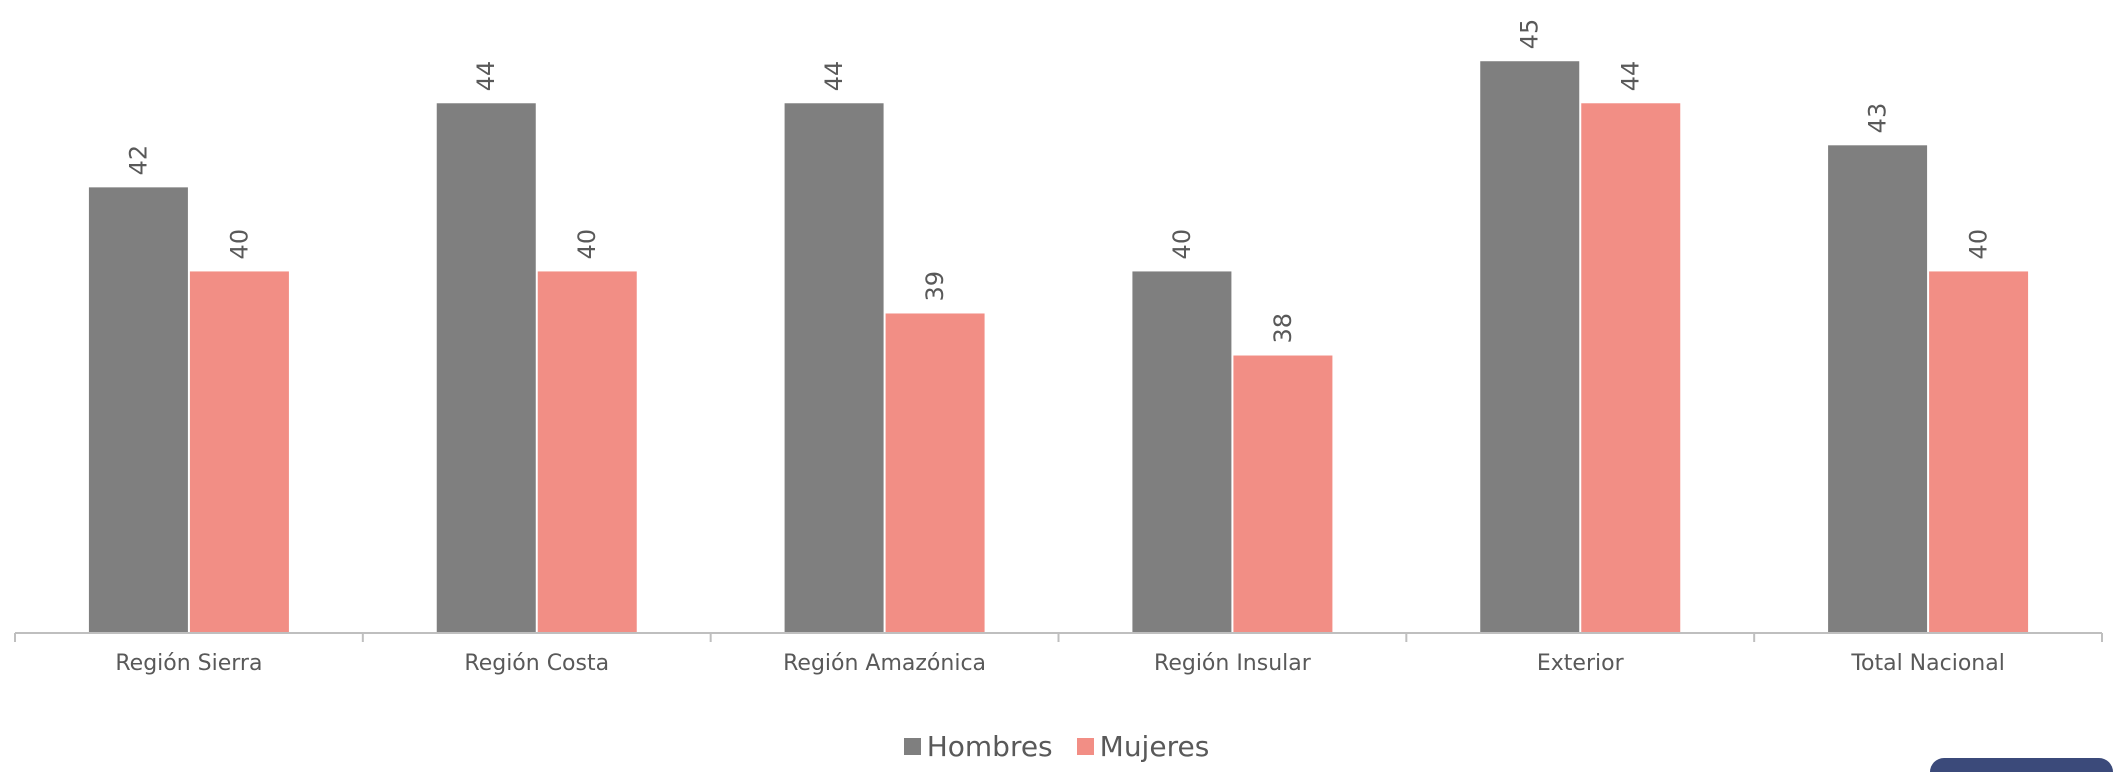  I want to click on data-label-mujeres-2: 40, so click(587, 244).